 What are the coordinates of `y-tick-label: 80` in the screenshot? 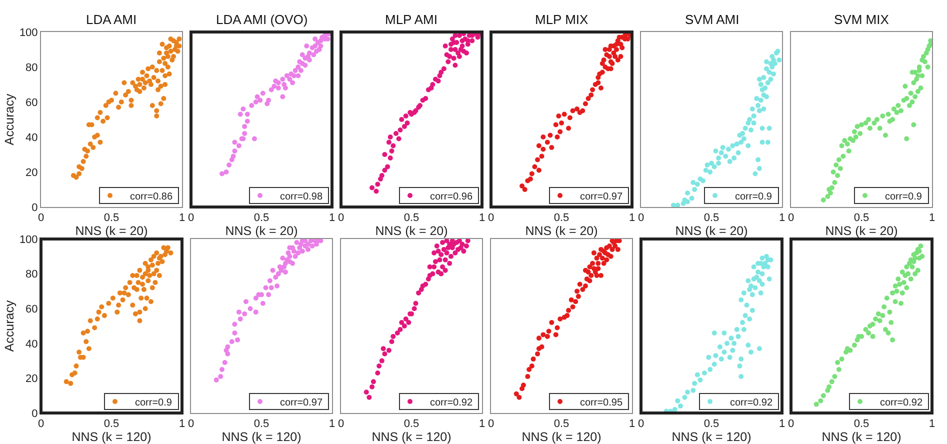 It's located at (32, 274).